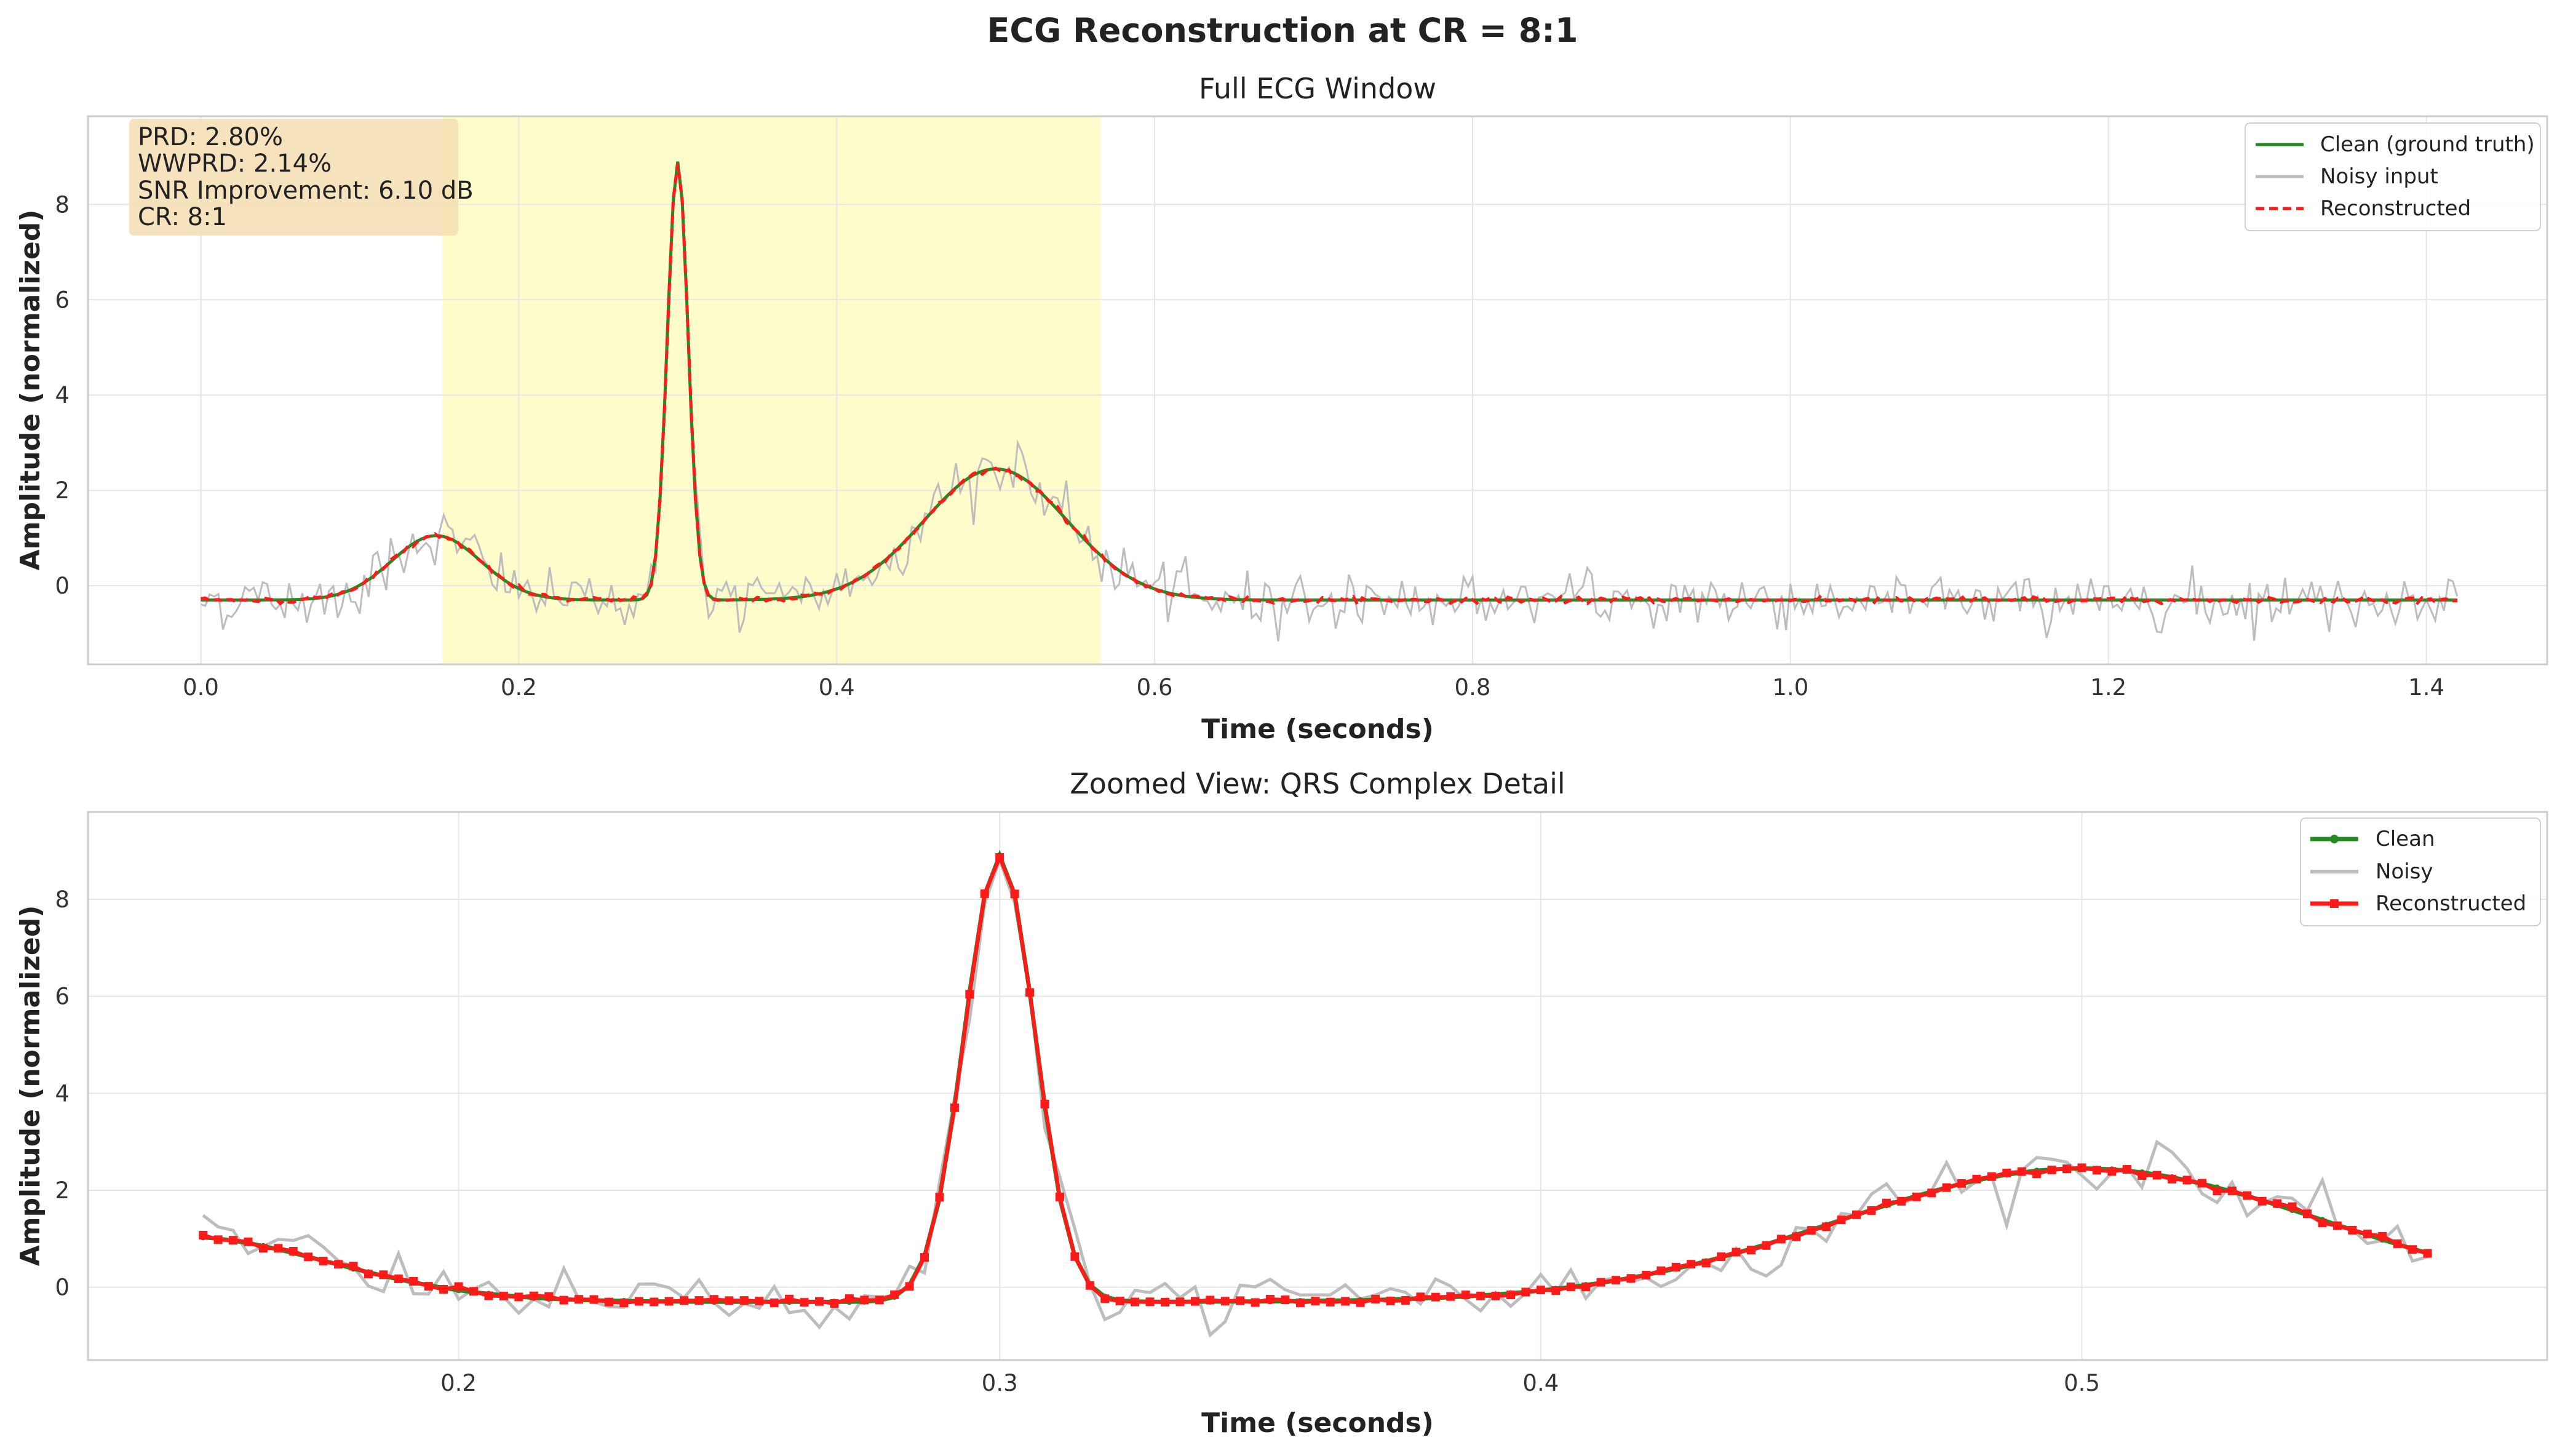 The height and width of the screenshot is (1456, 2565). Describe the element at coordinates (1317, 88) in the screenshot. I see `panel-title: Full ECG Window` at that location.